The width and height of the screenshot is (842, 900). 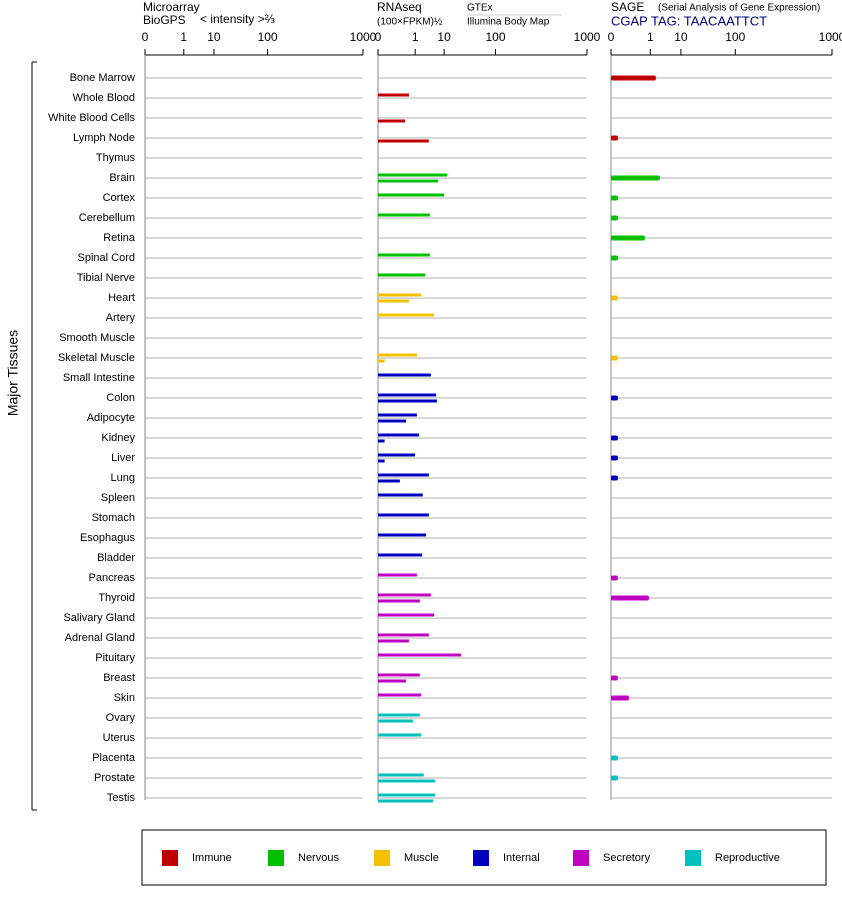 I want to click on category-label: Thyroid, so click(x=116, y=598).